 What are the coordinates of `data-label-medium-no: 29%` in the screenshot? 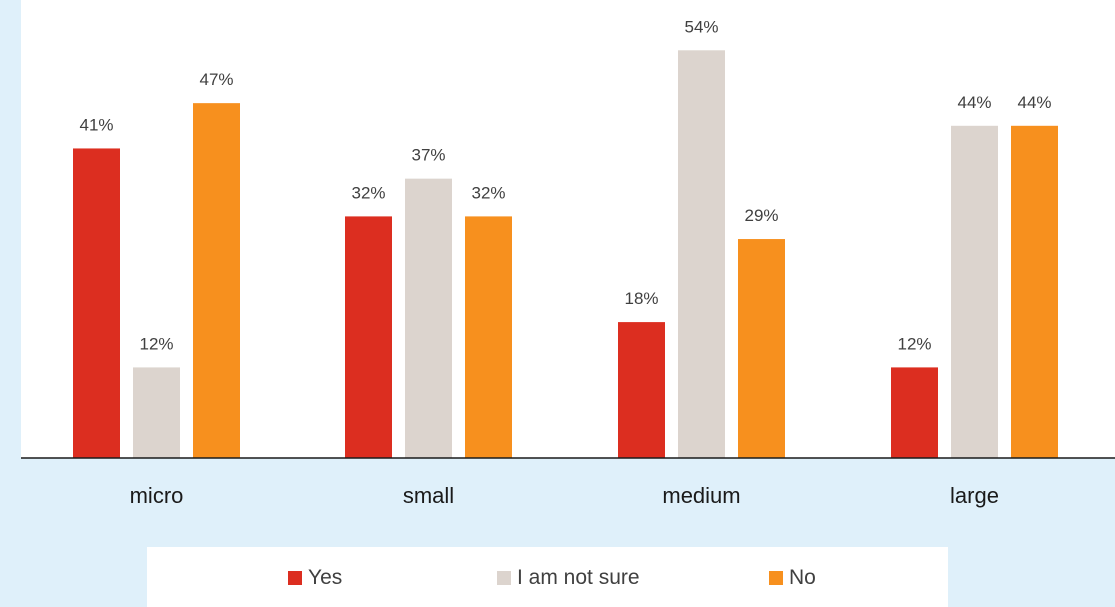 It's located at (761, 215).